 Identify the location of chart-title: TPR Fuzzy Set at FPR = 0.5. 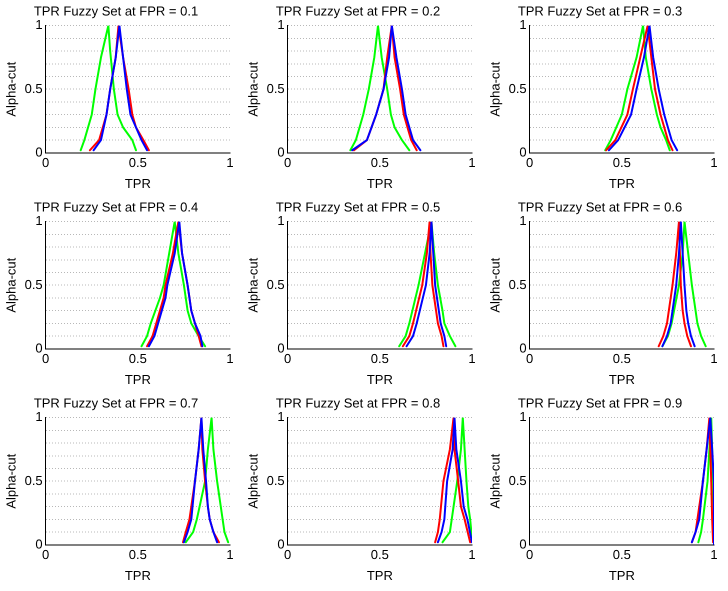
(358, 206).